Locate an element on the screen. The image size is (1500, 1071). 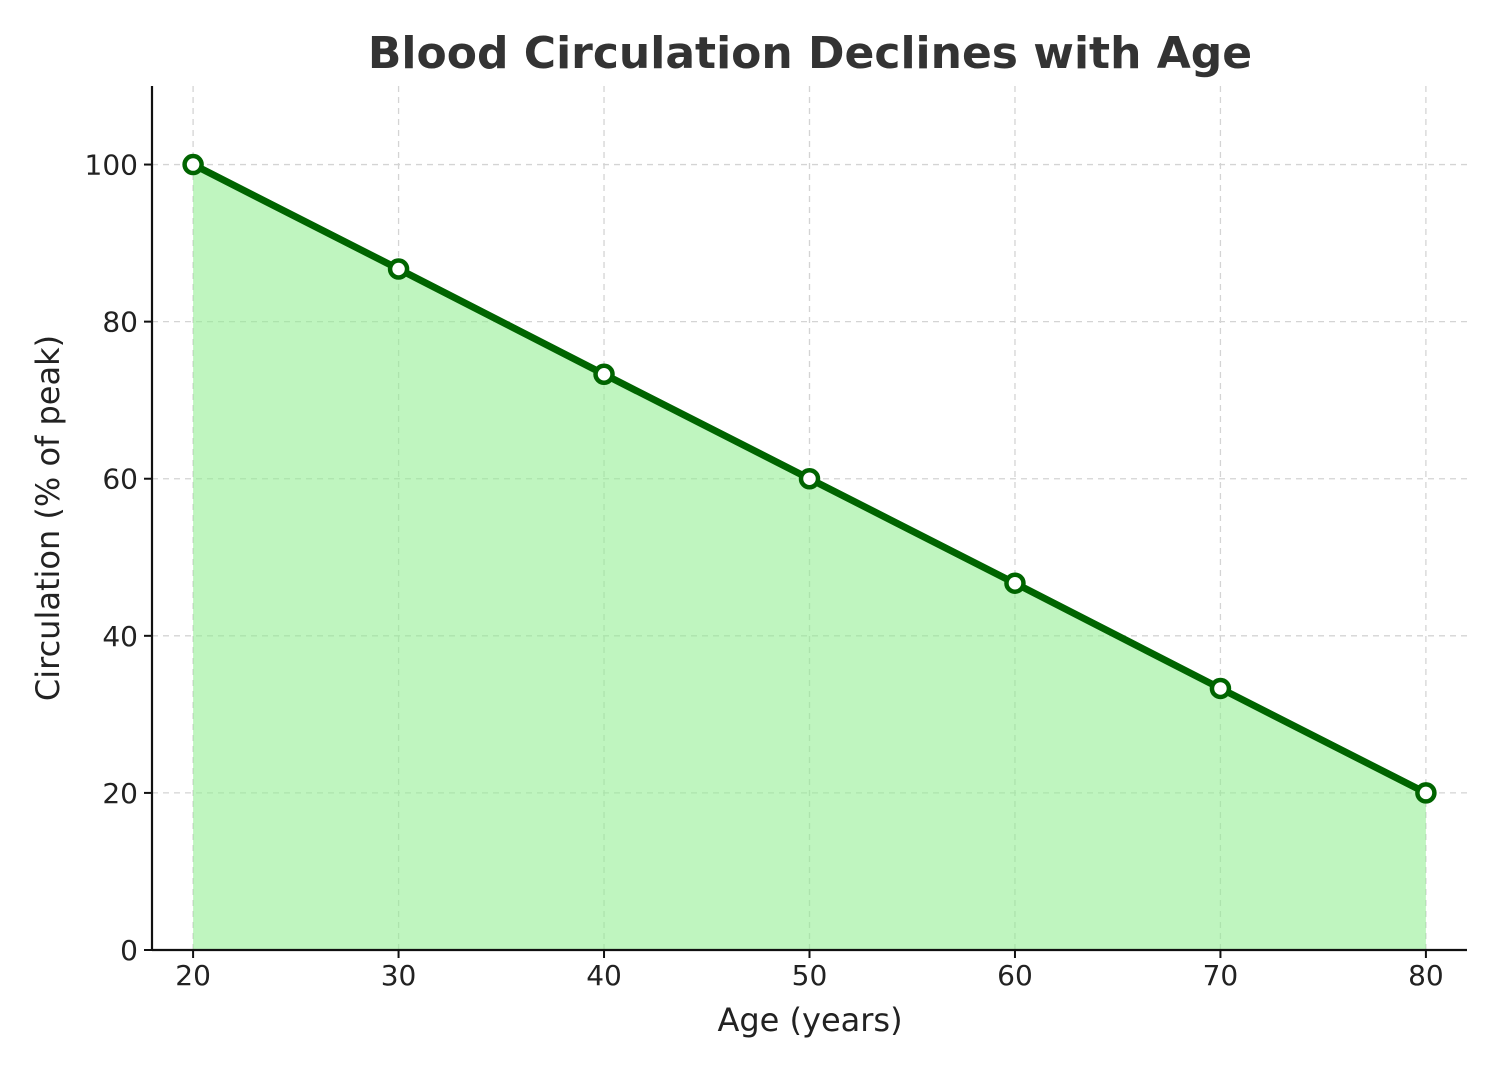
x-tick-label: 50 is located at coordinates (810, 975).